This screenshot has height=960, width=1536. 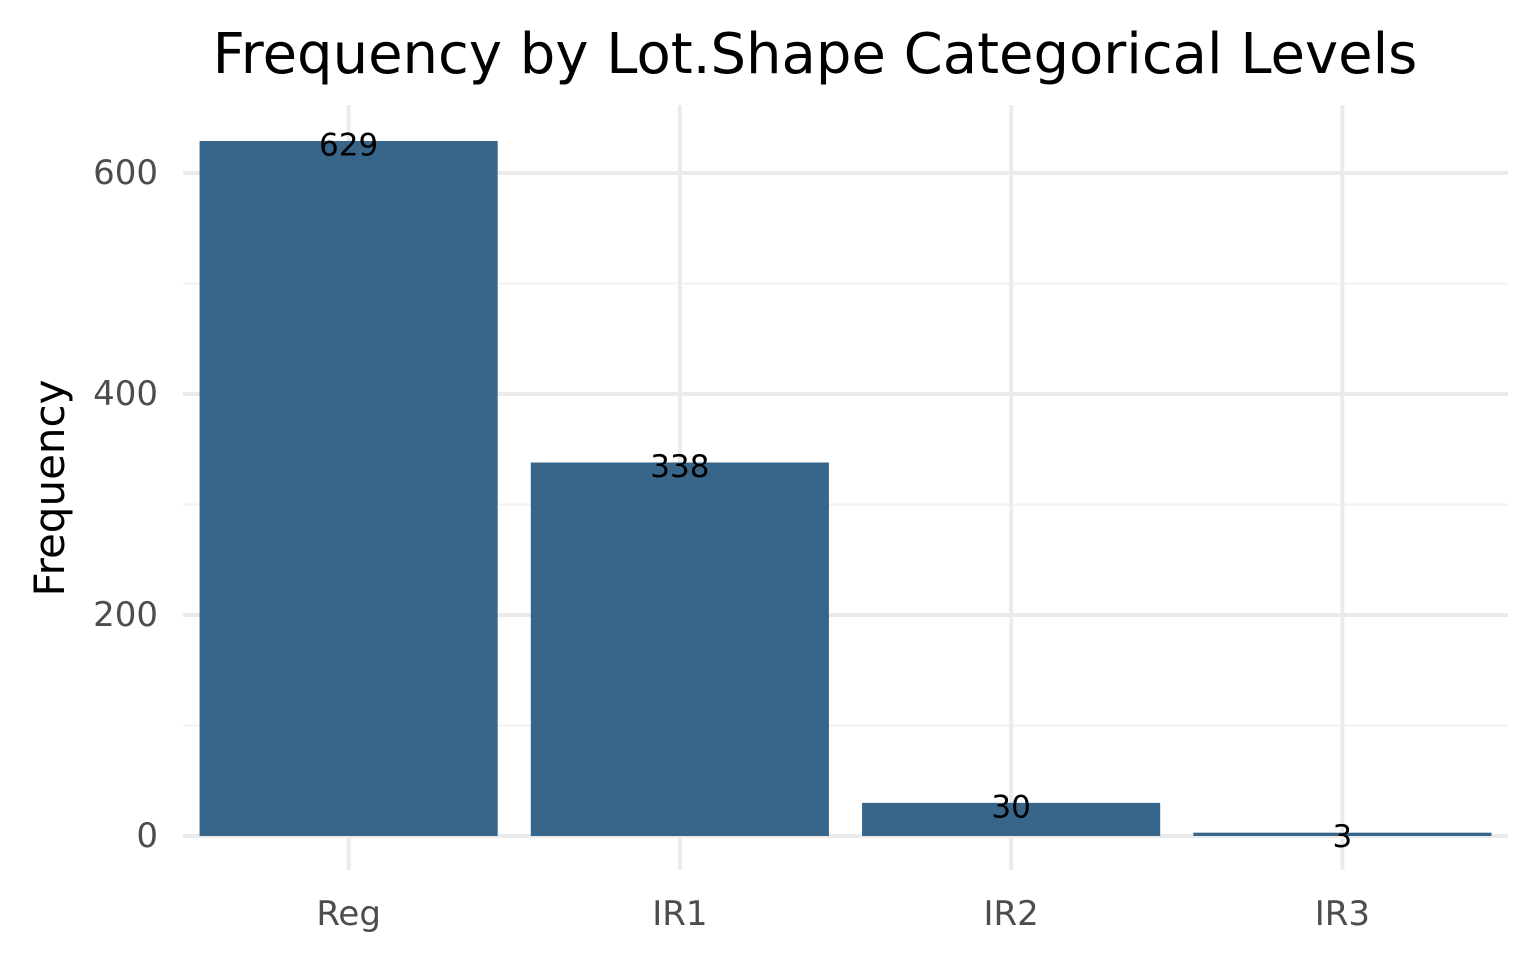 What do you see at coordinates (1342, 914) in the screenshot?
I see `x-tick-label: IR3` at bounding box center [1342, 914].